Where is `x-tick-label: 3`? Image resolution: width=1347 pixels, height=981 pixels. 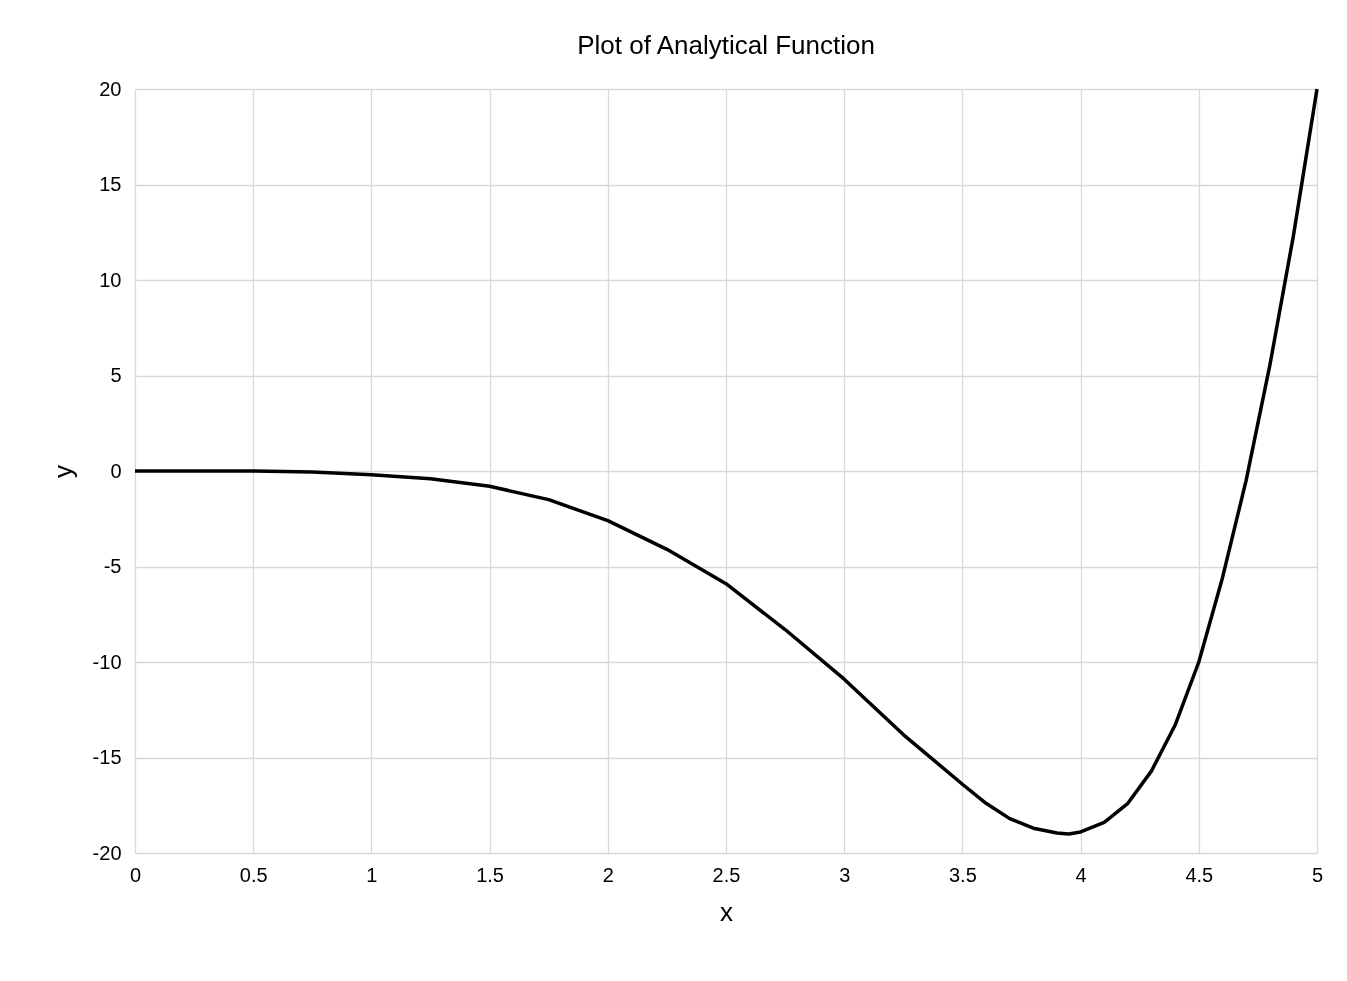 x-tick-label: 3 is located at coordinates (845, 874).